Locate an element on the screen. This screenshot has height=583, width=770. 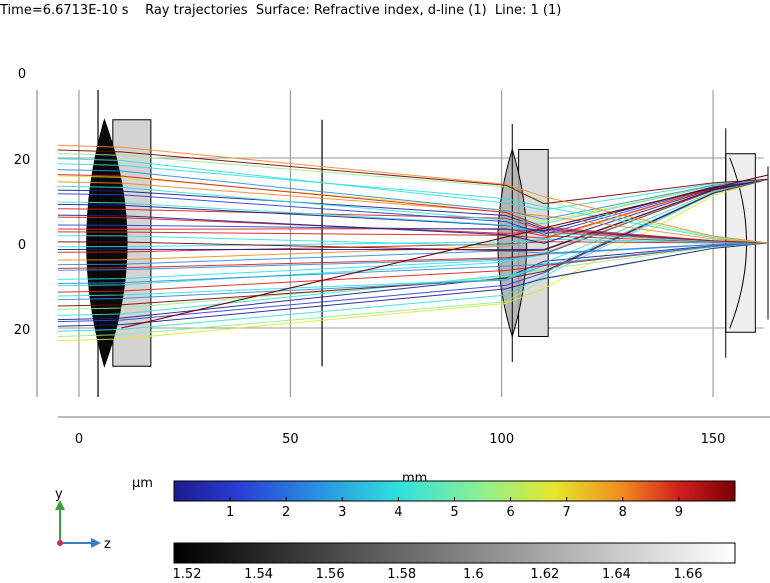
triad-z-arrowhead is located at coordinates (96, 543).